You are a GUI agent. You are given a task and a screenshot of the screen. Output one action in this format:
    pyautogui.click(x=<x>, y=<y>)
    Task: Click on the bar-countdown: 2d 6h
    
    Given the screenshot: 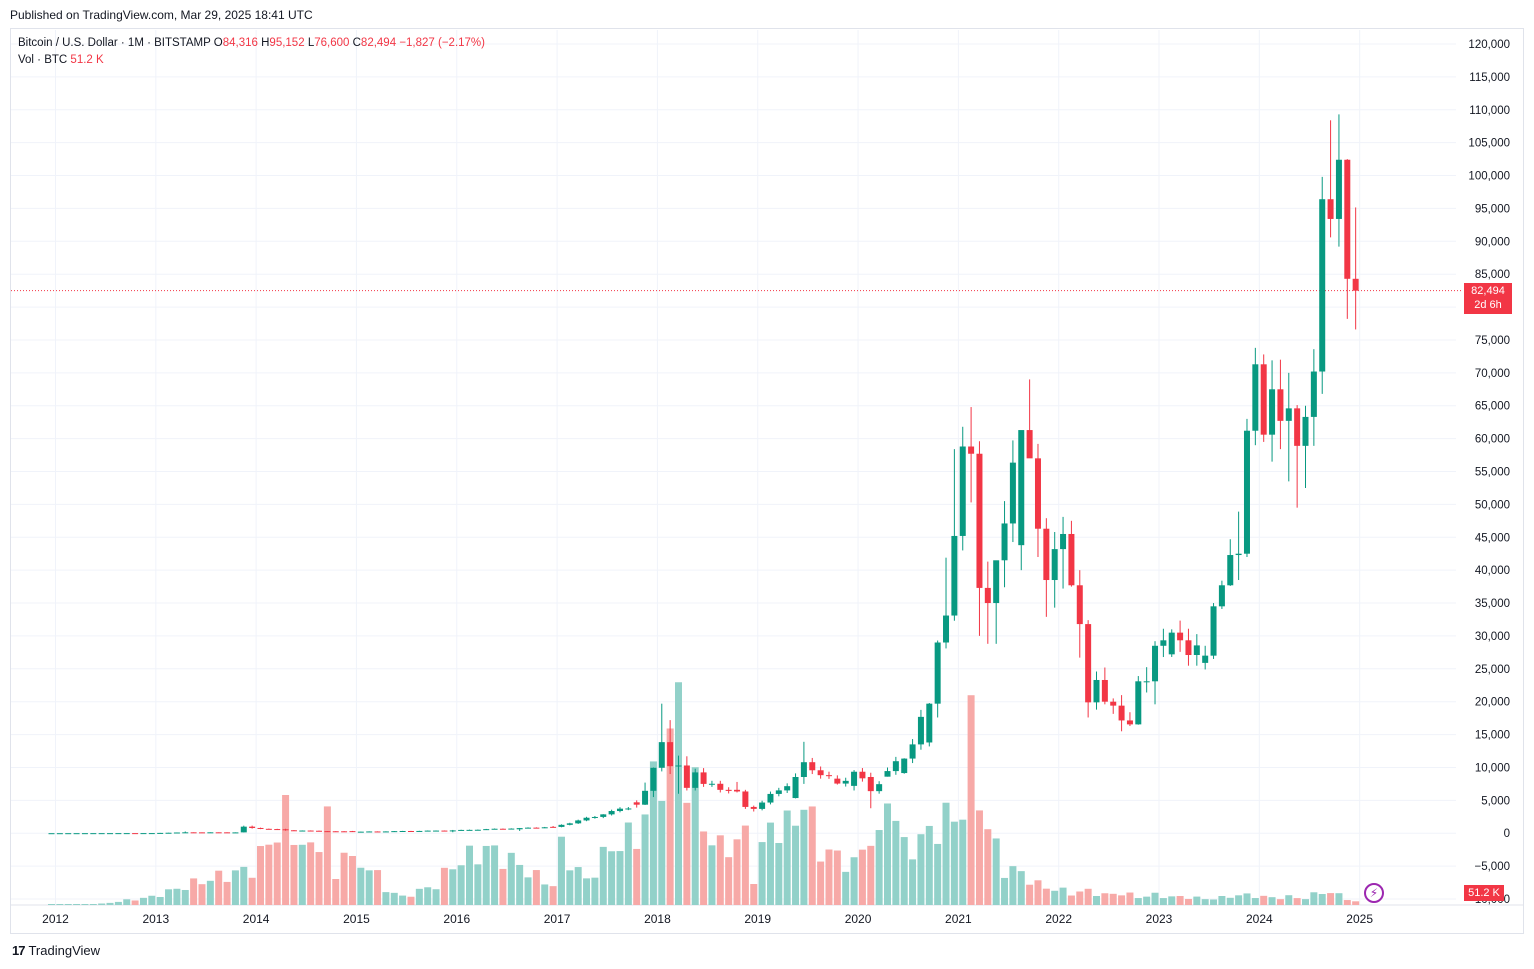 What is the action you would take?
    pyautogui.click(x=1488, y=305)
    